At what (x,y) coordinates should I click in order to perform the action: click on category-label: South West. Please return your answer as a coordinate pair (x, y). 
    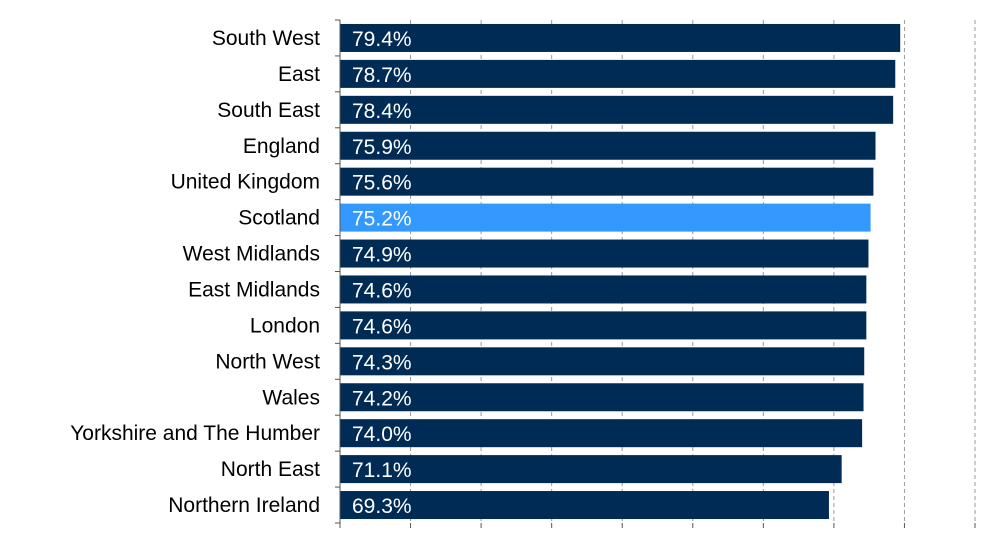
    Looking at the image, I should click on (266, 38).